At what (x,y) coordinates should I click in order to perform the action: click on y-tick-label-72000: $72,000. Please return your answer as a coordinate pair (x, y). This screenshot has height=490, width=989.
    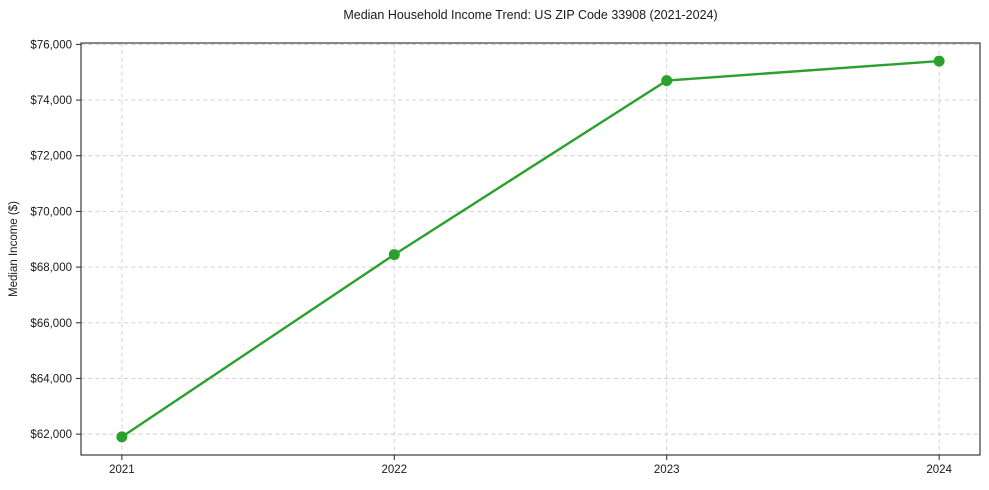
    Looking at the image, I should click on (51, 157).